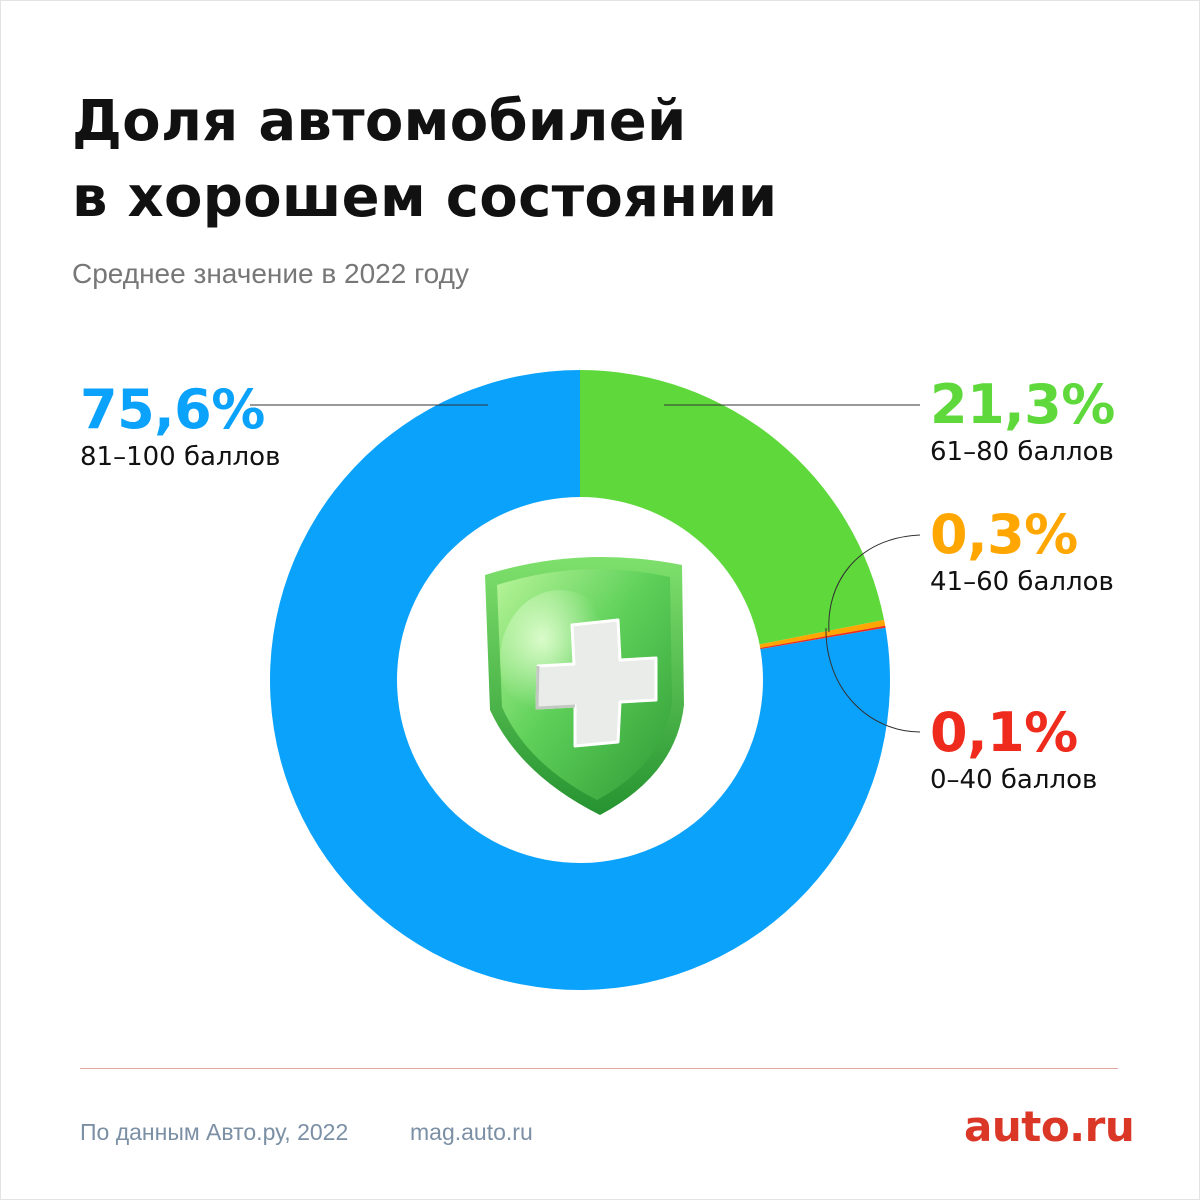  What do you see at coordinates (214, 1132) in the screenshot?
I see `source-note: По данным Авто.ру, 2022` at bounding box center [214, 1132].